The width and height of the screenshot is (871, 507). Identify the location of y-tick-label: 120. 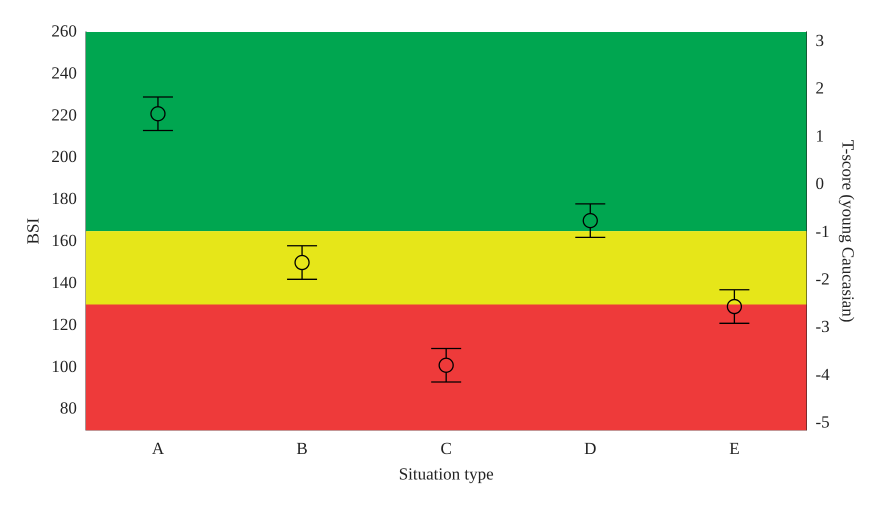
(64, 324).